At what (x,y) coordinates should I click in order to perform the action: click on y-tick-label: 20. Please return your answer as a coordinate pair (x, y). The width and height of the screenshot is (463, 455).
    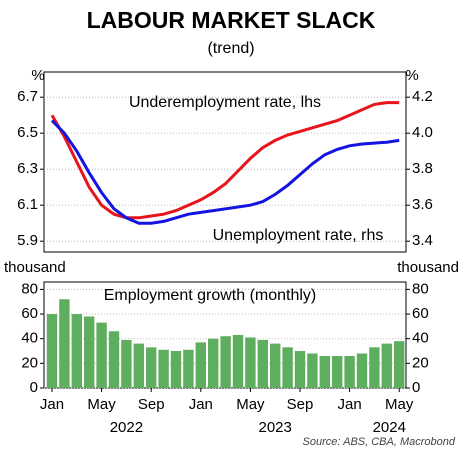
    Looking at the image, I should click on (29, 362).